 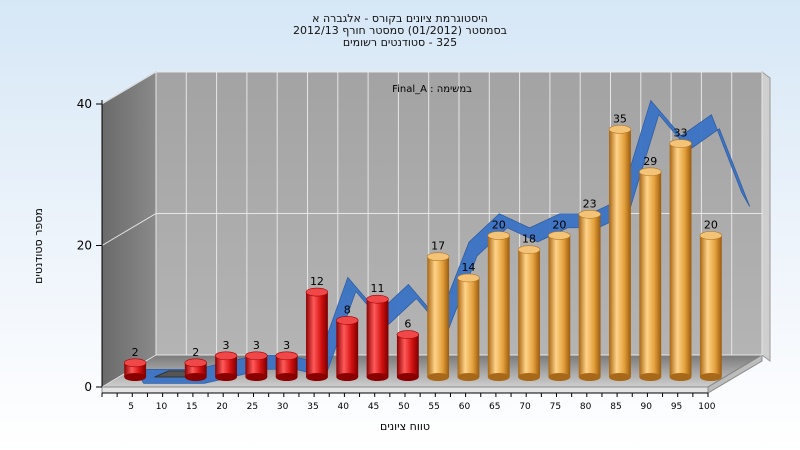 I want to click on data-label-95: 33, so click(x=681, y=133).